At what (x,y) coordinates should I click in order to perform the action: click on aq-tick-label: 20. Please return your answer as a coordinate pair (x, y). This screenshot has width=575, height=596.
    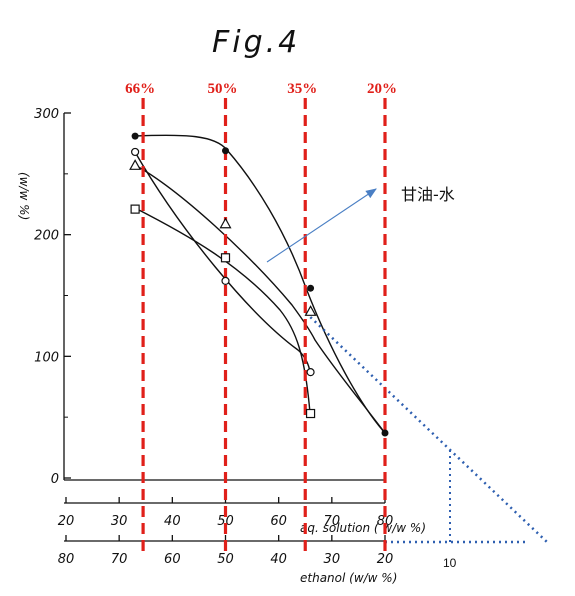
    Looking at the image, I should click on (66, 521).